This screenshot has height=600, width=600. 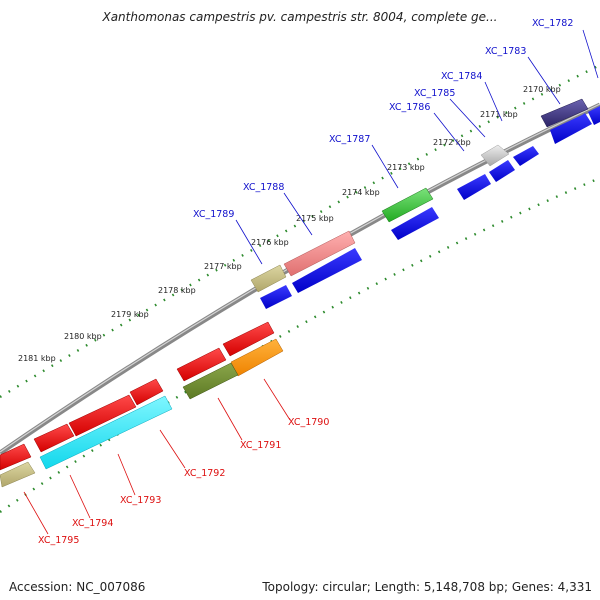 I want to click on gene-khaki-block, so click(x=18, y=474).